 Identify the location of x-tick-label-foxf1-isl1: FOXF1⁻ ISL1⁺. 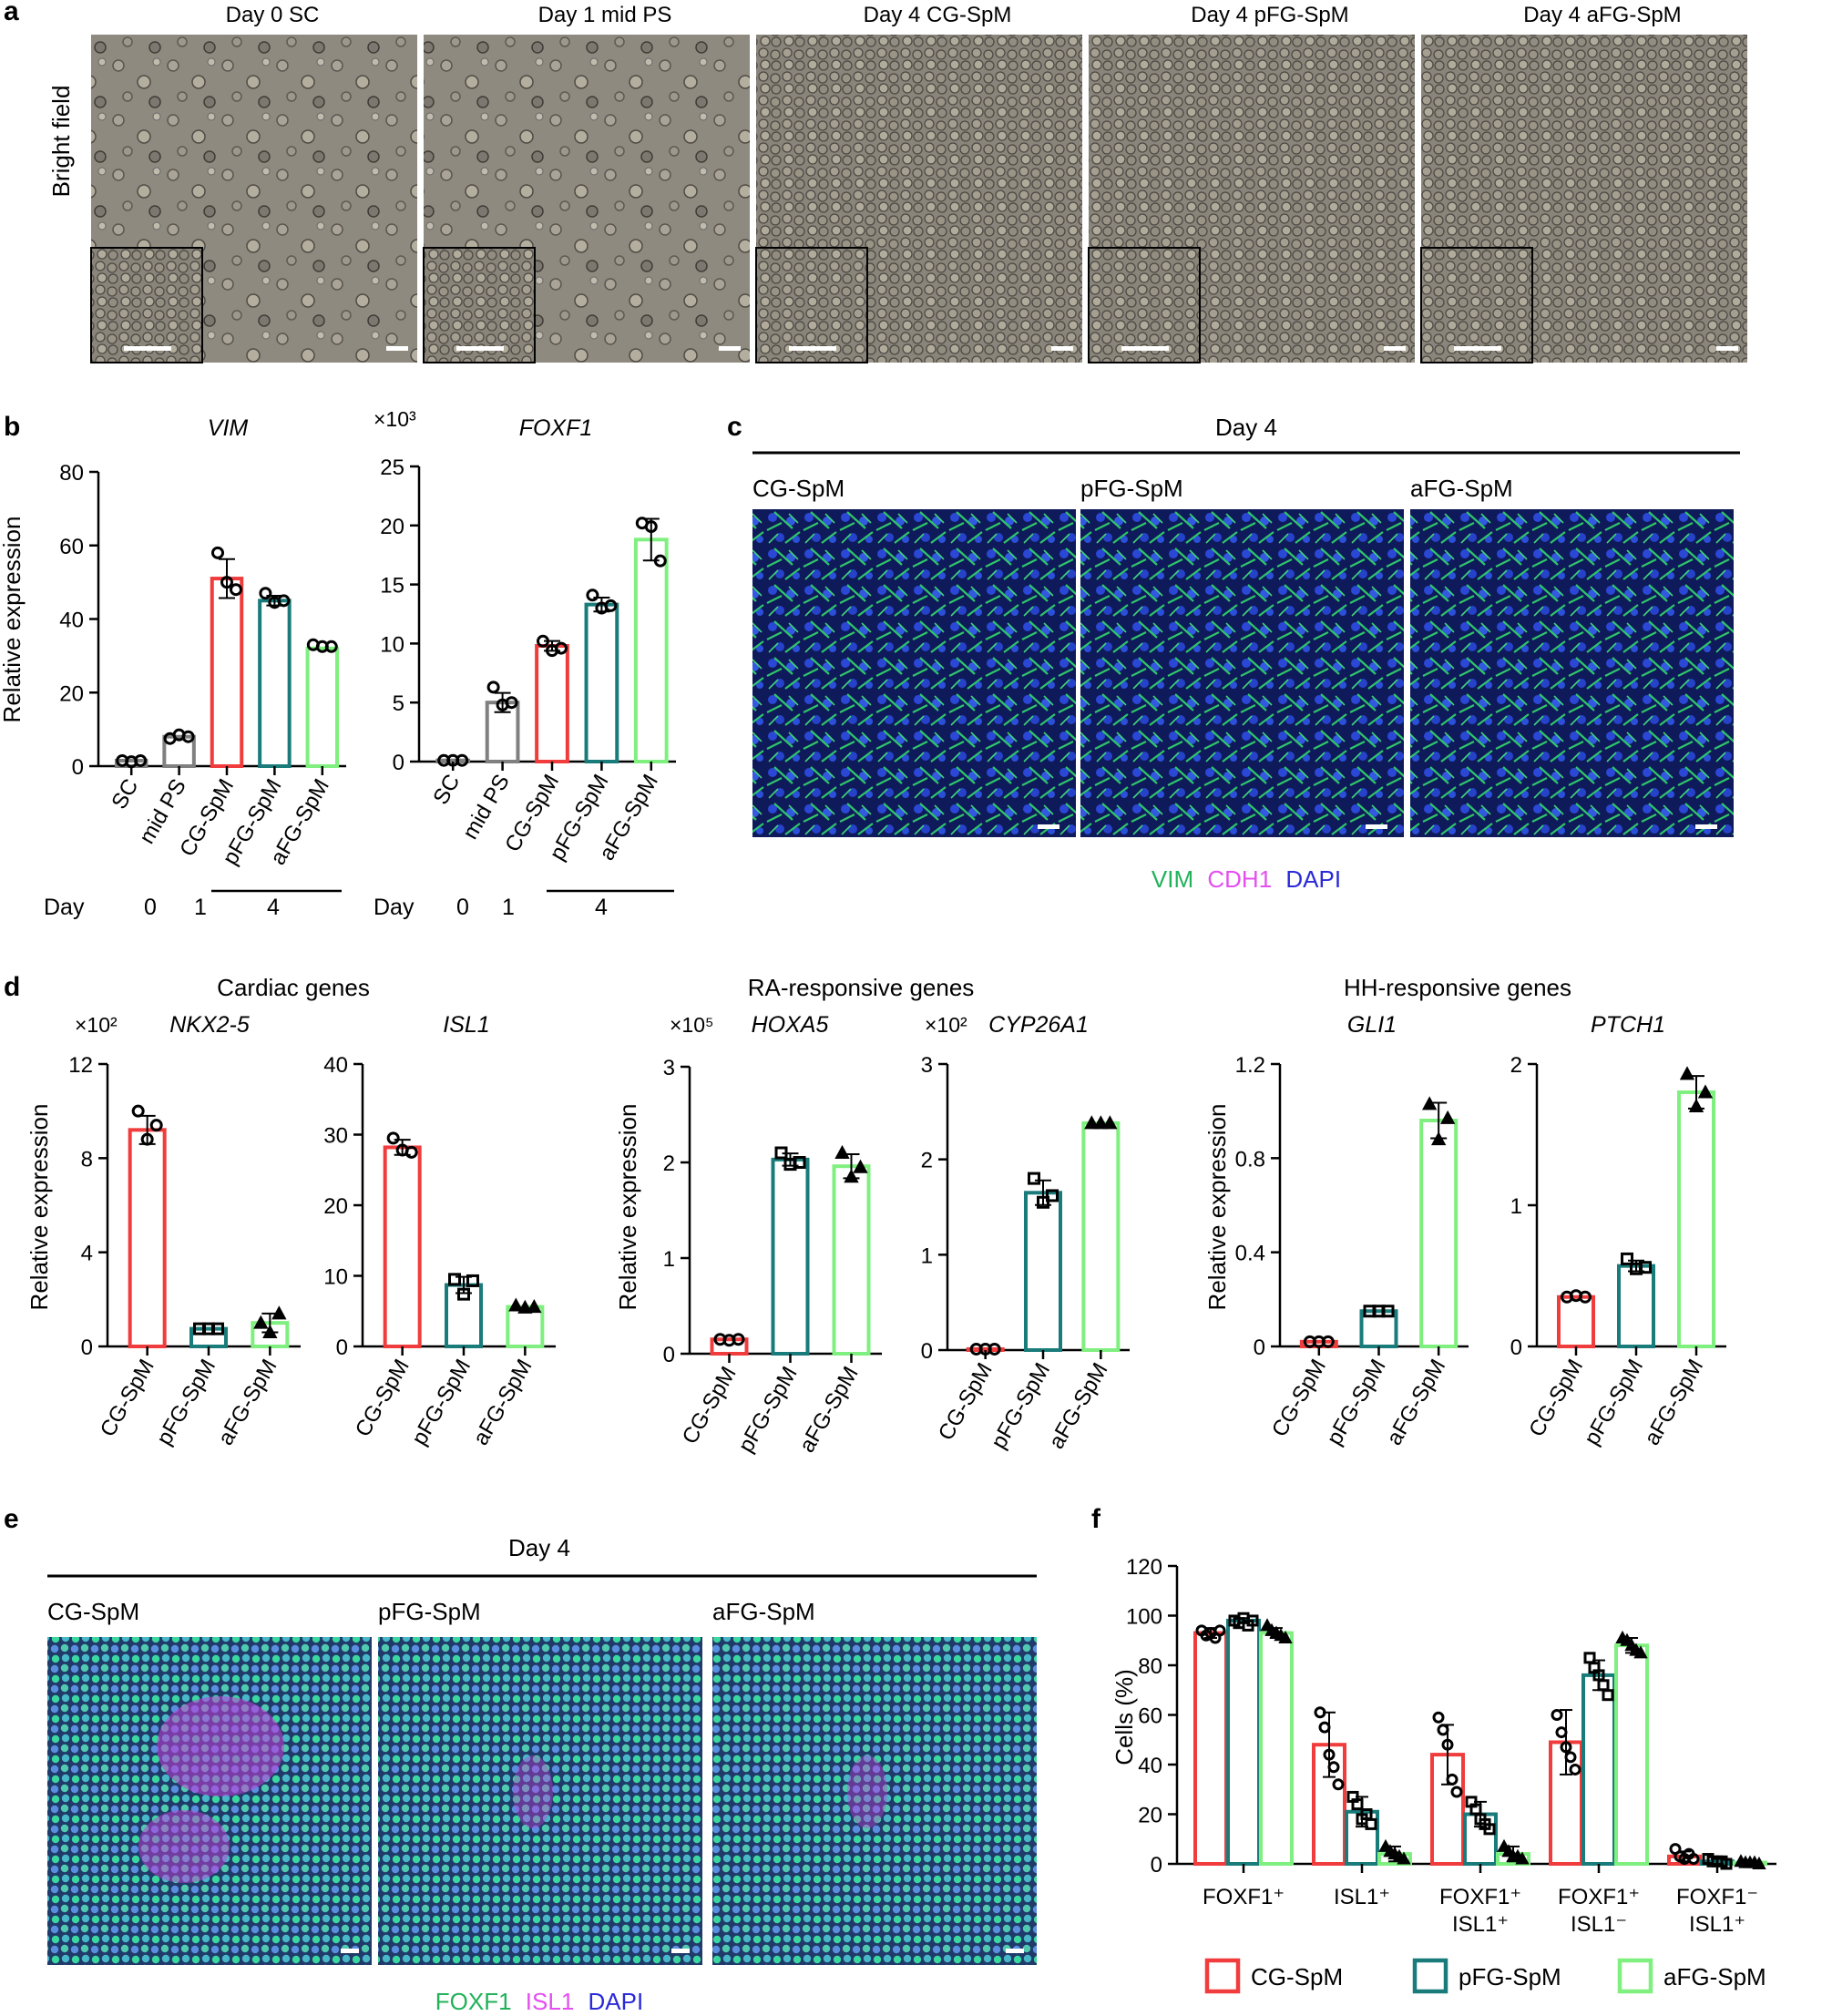
(1717, 1911).